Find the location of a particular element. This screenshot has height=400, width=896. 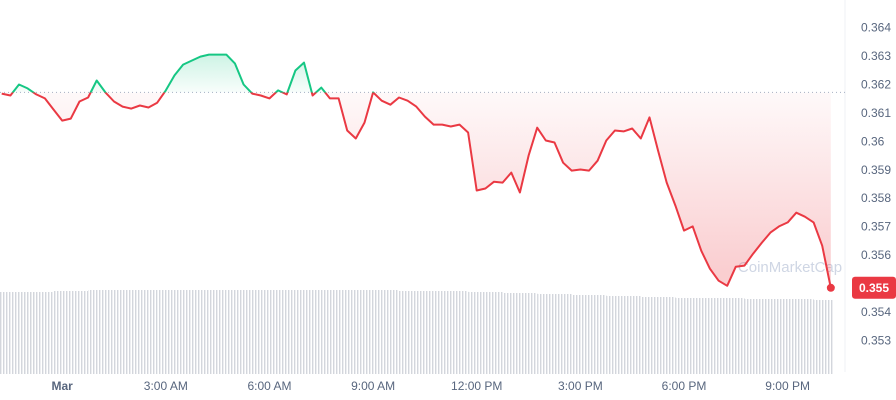

x-tick-label: 3:00 PM is located at coordinates (580, 386).